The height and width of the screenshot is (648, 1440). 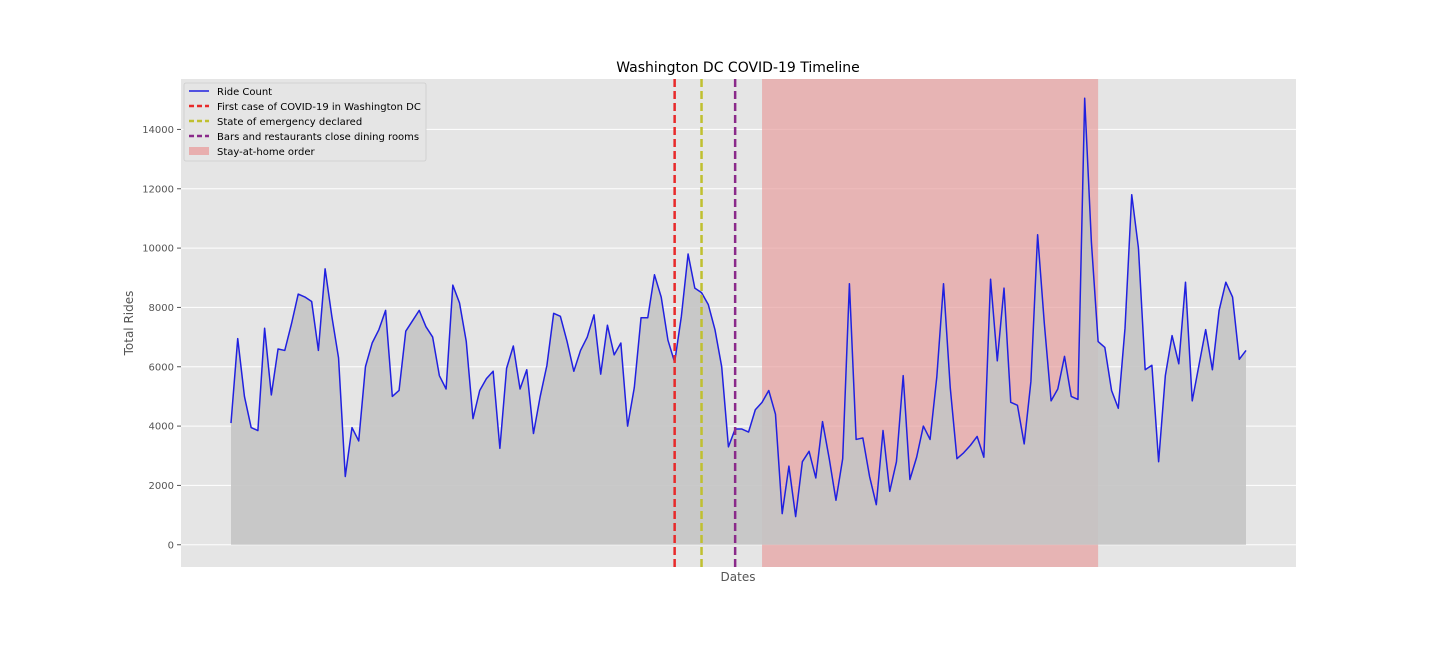 What do you see at coordinates (738, 68) in the screenshot?
I see `chart-title: Washington DC COVID-19 Timeline` at bounding box center [738, 68].